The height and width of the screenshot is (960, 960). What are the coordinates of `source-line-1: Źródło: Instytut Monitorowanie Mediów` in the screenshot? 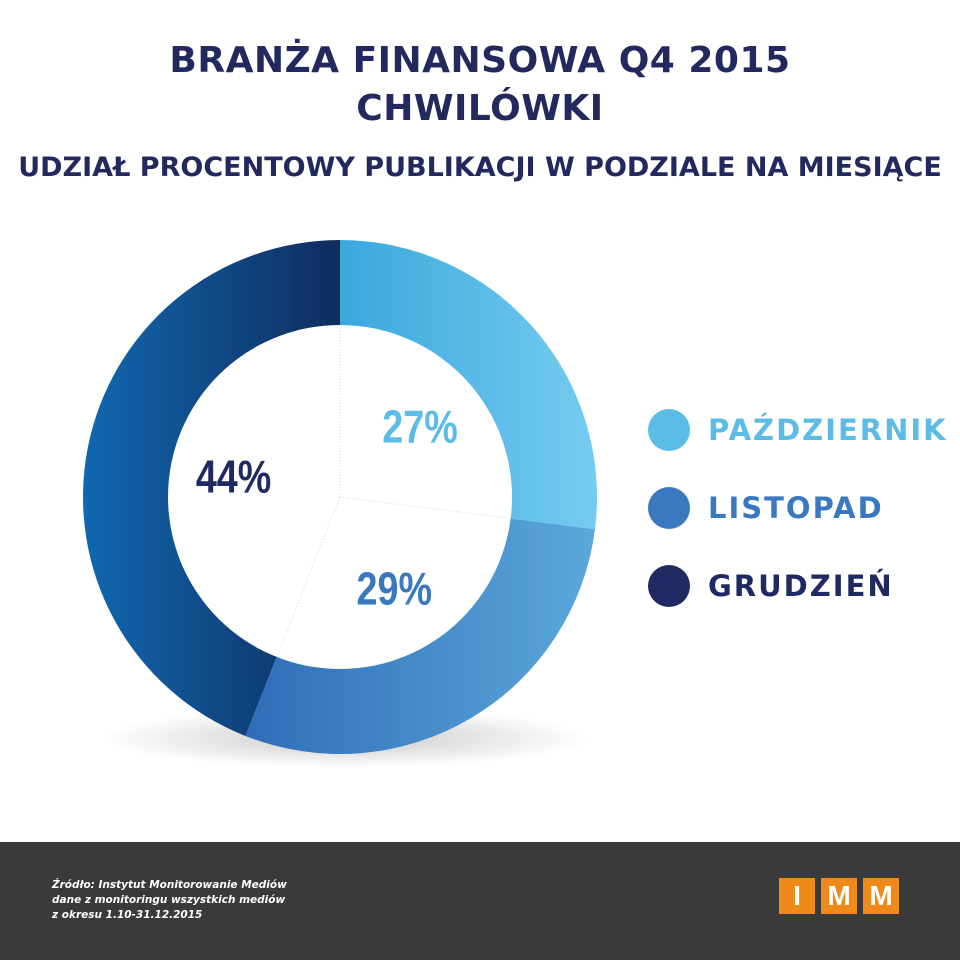 It's located at (169, 885).